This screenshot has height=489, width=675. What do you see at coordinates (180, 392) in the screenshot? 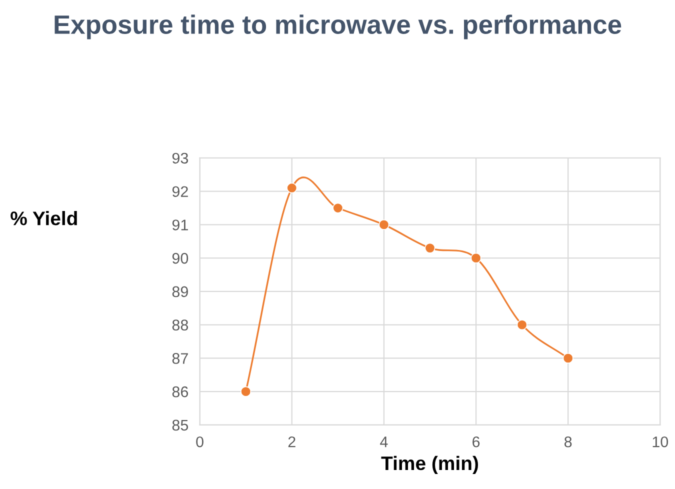
I see `y-tick-label: 86` at bounding box center [180, 392].